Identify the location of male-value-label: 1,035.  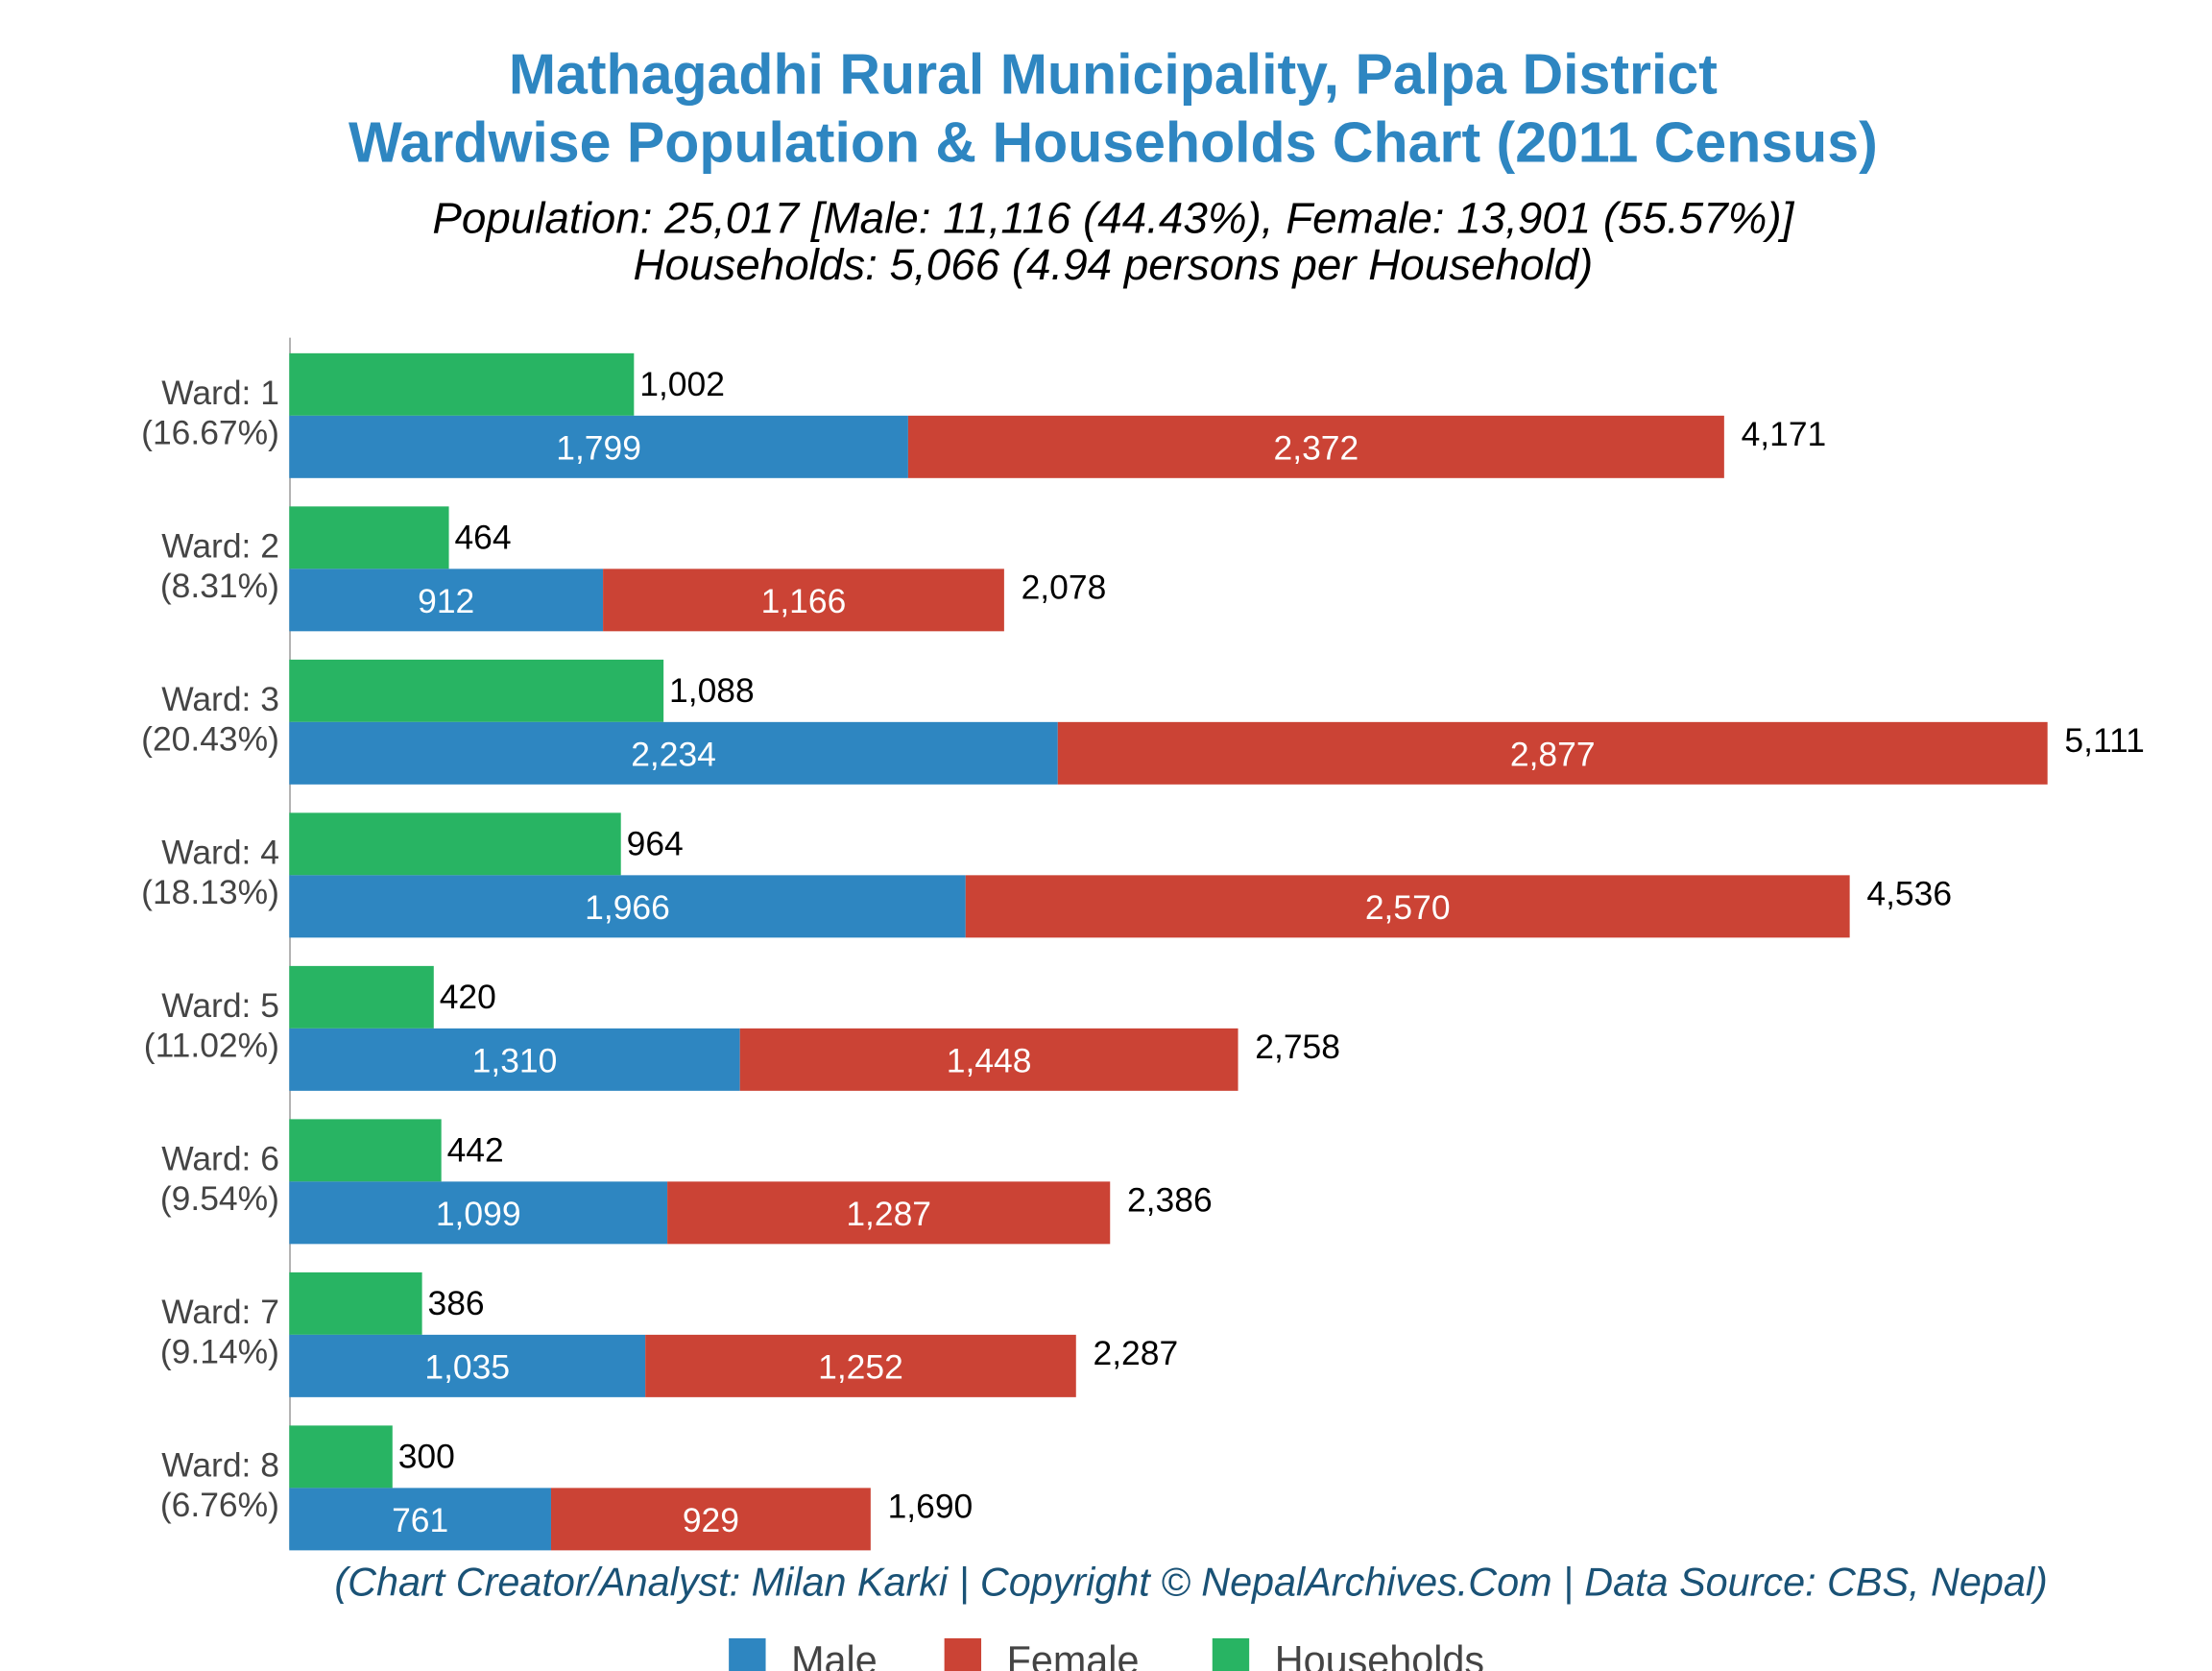
(467, 1367).